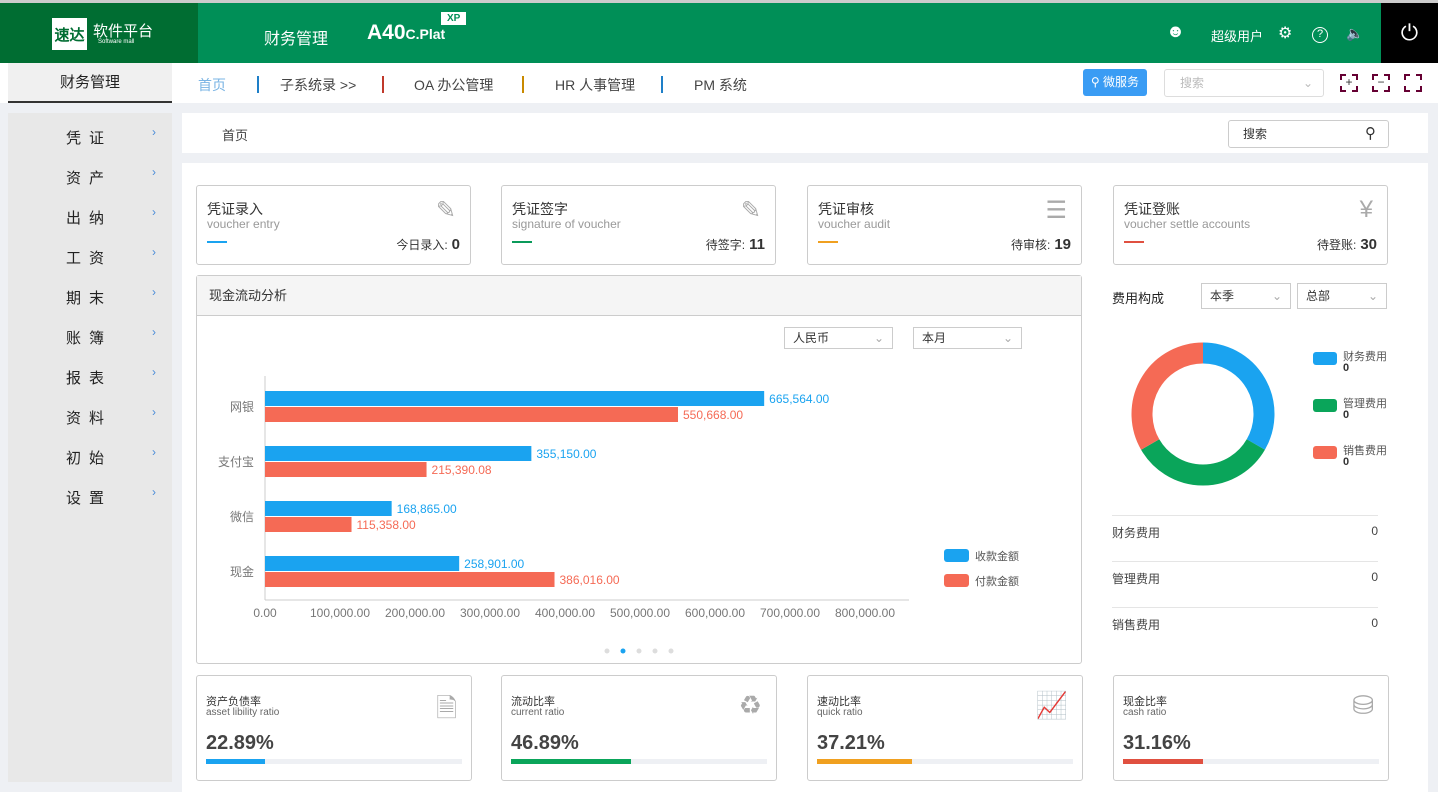 The image size is (1438, 792). Describe the element at coordinates (720, 85) in the screenshot. I see `nav-pm: PM 系统` at that location.